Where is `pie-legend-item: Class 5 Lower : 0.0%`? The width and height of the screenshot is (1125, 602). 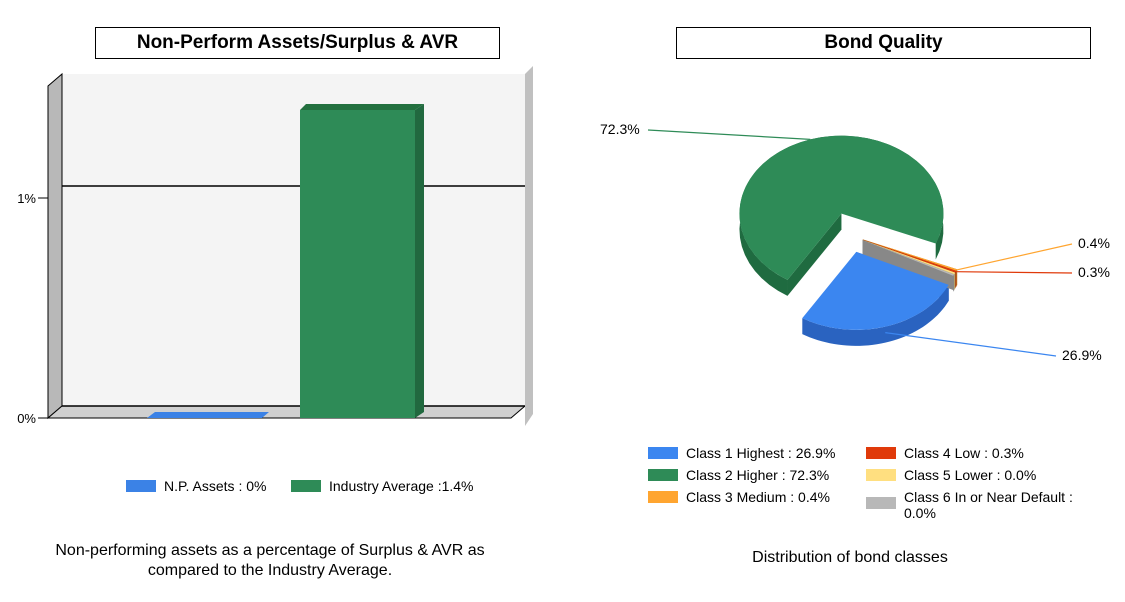
pie-legend-item: Class 5 Lower : 0.0% is located at coordinates (978, 475).